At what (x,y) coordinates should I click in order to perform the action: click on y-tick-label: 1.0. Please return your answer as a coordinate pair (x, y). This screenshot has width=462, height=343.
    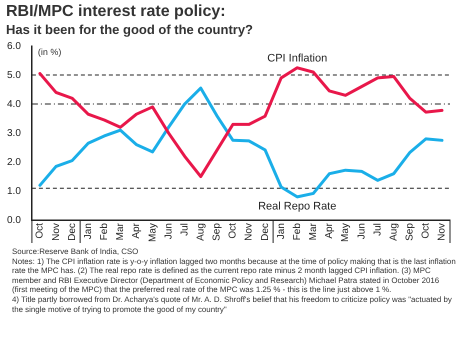
    Looking at the image, I should click on (14, 191).